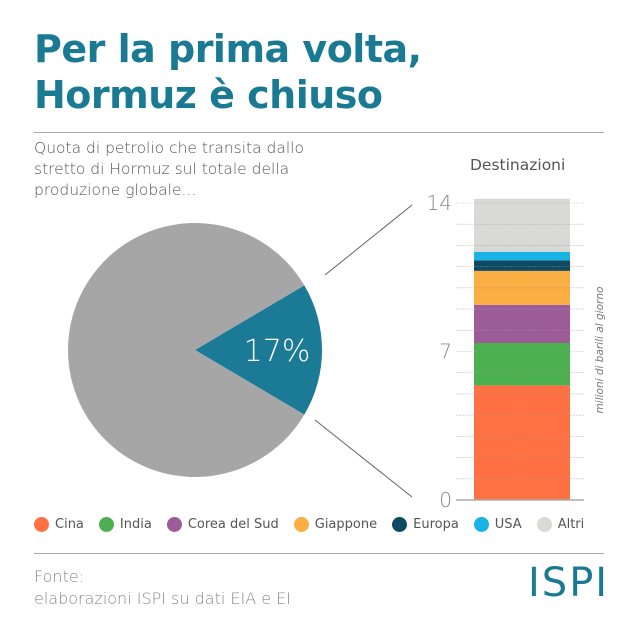 This screenshot has height=638, width=638. I want to click on bar-segment-cina, so click(522, 442).